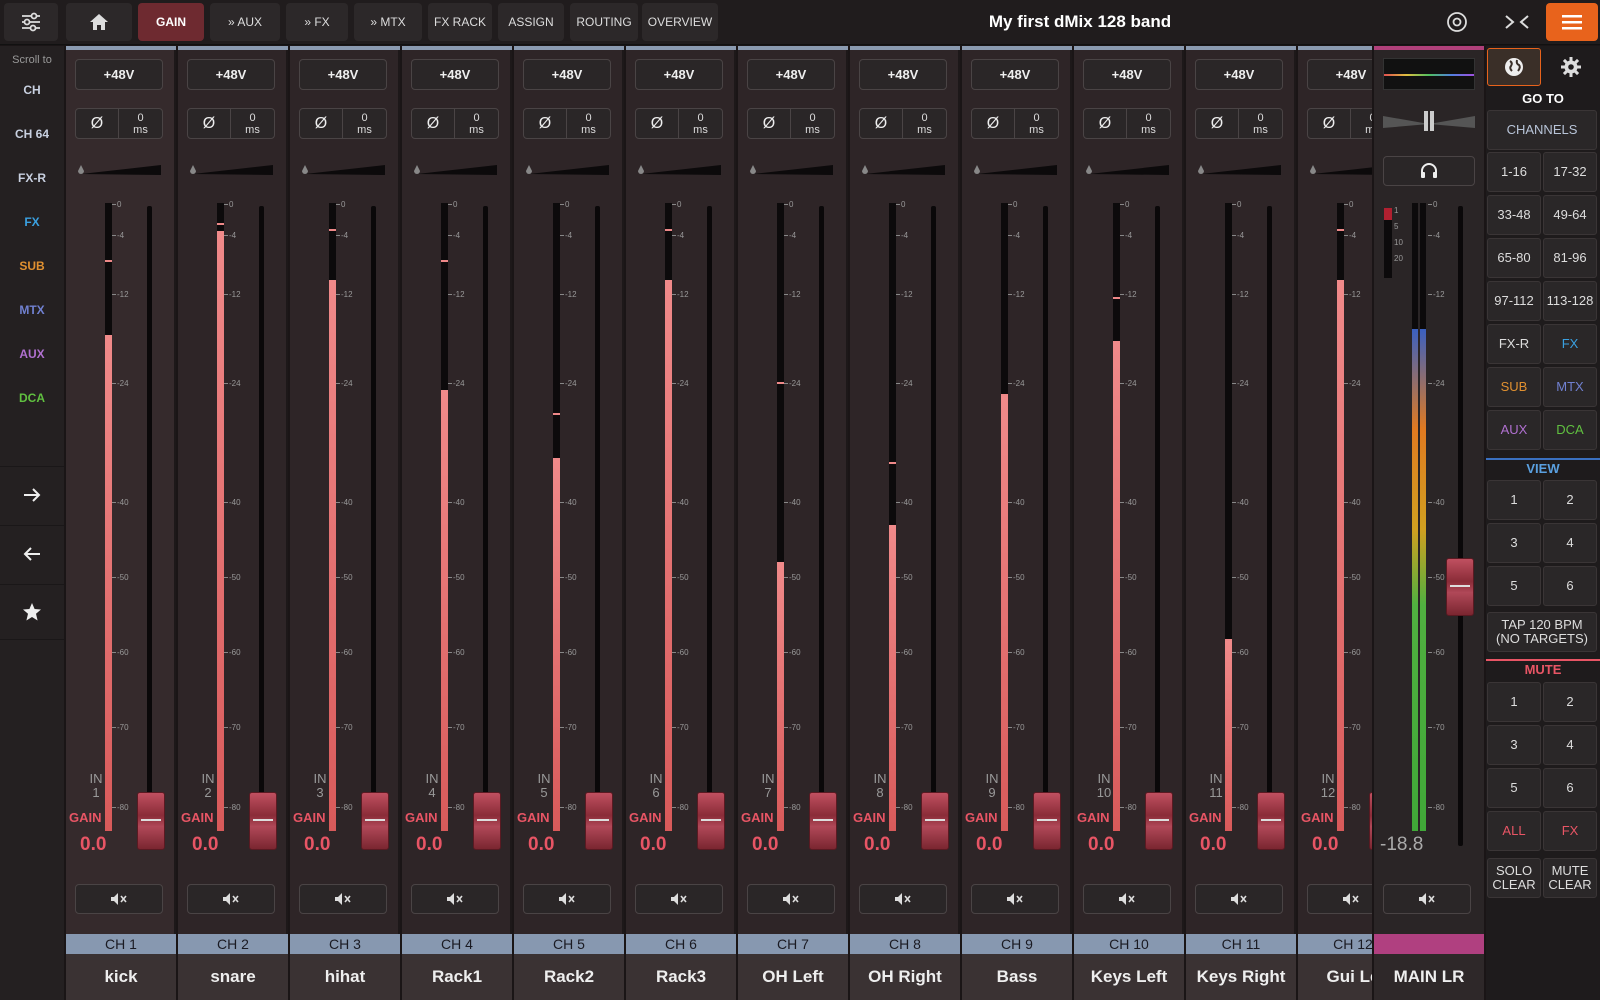  What do you see at coordinates (1570, 543) in the screenshot?
I see `view-4-button: 4` at bounding box center [1570, 543].